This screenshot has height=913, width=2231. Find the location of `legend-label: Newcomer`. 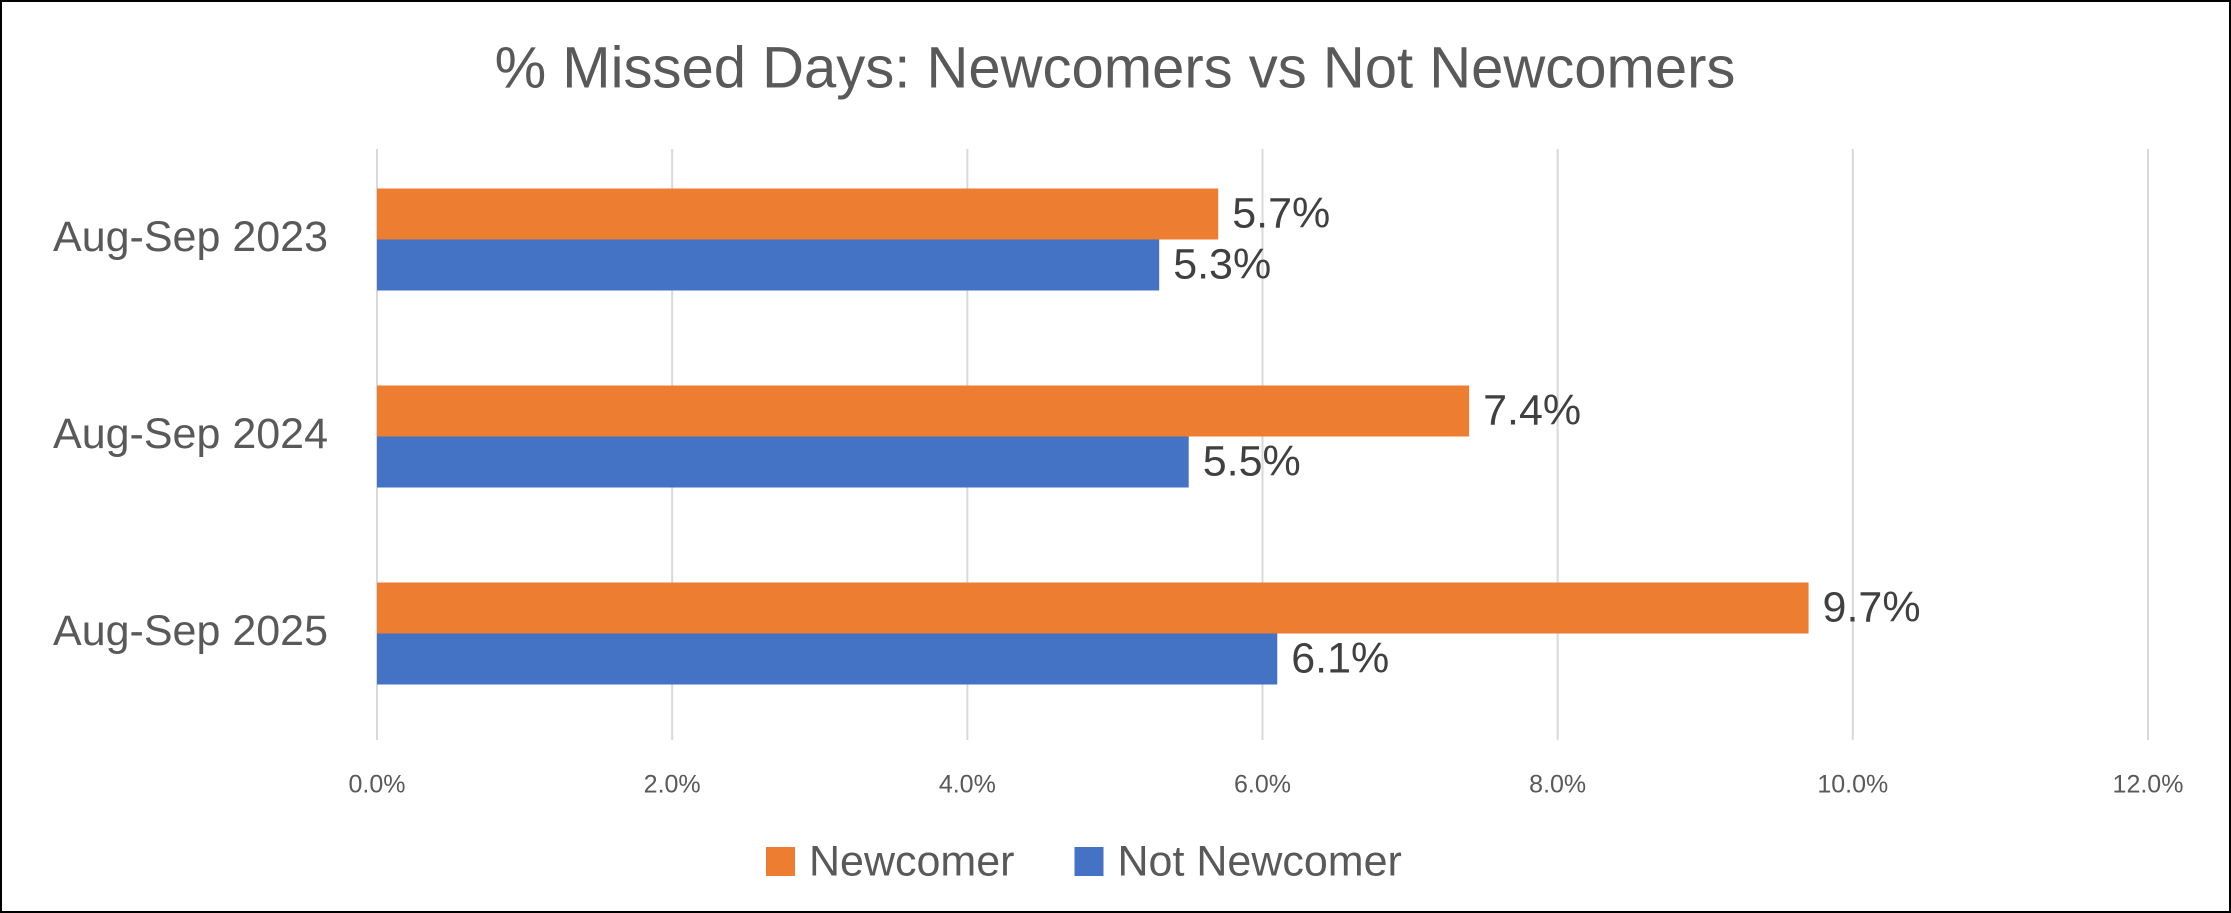

legend-label: Newcomer is located at coordinates (912, 861).